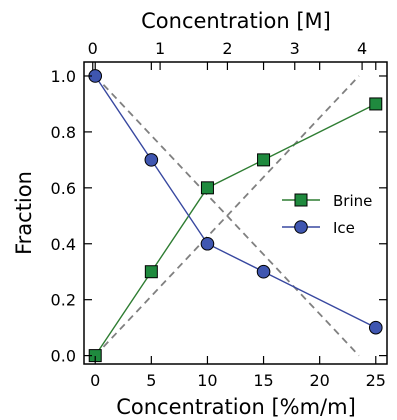 This screenshot has width=397, height=420. What do you see at coordinates (207, 380) in the screenshot?
I see `x-tick-label: 10` at bounding box center [207, 380].